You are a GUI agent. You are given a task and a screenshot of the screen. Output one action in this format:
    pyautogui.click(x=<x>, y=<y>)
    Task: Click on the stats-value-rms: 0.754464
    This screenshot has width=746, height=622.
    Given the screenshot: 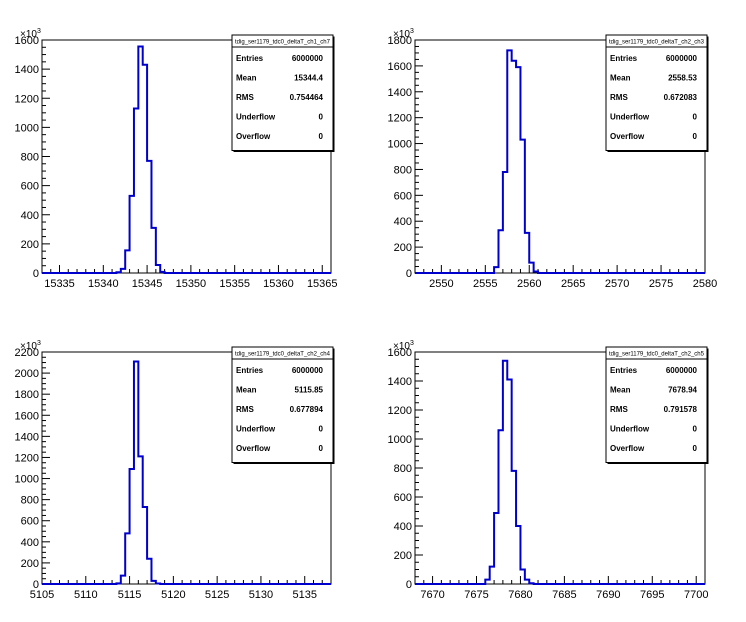 What is the action you would take?
    pyautogui.click(x=307, y=97)
    